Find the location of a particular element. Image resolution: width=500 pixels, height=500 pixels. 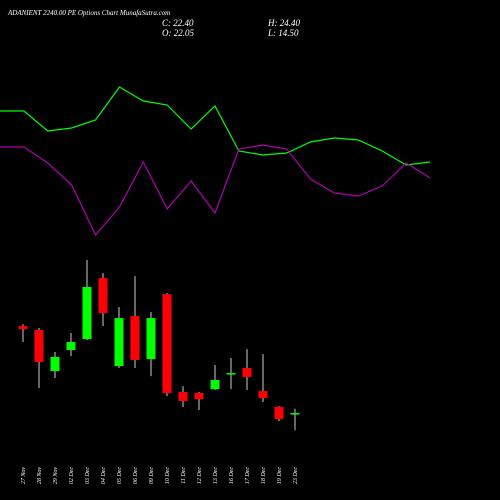

x-tick-label: 18 Dec is located at coordinates (264, 475).